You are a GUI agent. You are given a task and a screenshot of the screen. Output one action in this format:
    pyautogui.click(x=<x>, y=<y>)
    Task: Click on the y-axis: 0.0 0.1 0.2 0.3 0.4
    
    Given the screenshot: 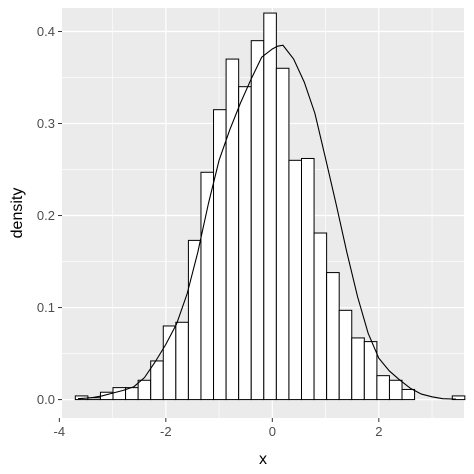 What is the action you would take?
    pyautogui.click(x=49, y=215)
    